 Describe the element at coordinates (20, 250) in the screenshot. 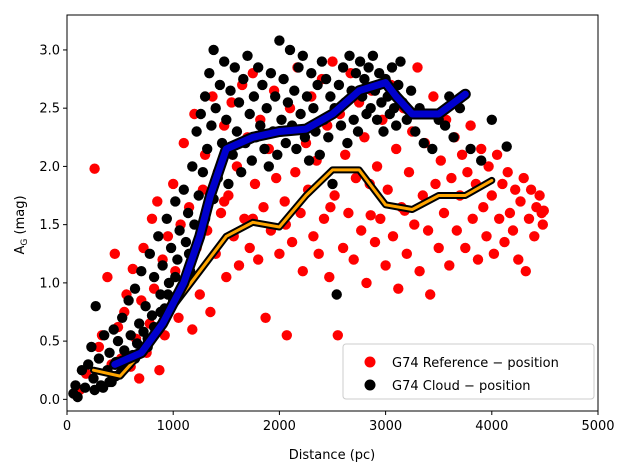

I see `y-axis-label-main: A` at that location.